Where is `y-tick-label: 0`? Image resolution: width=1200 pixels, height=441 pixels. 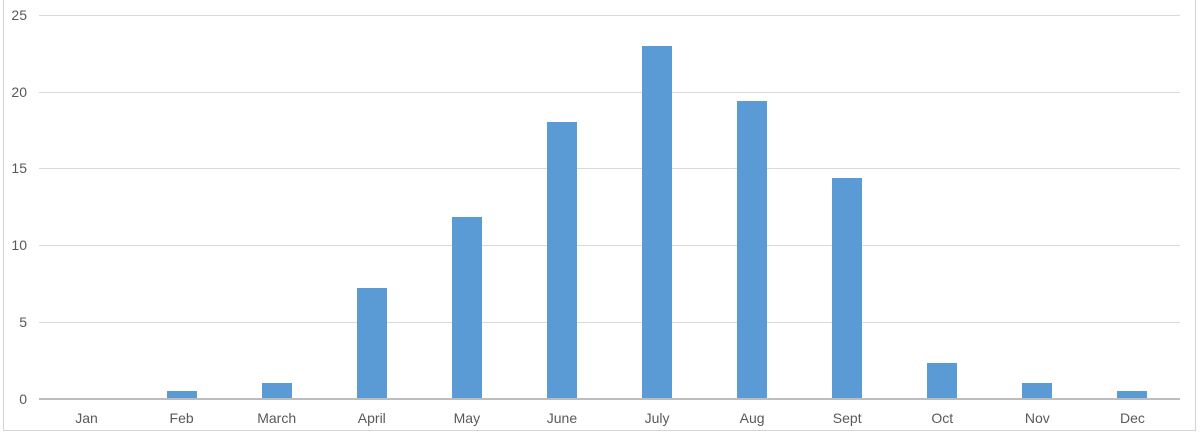
y-tick-label: 0 is located at coordinates (23, 398).